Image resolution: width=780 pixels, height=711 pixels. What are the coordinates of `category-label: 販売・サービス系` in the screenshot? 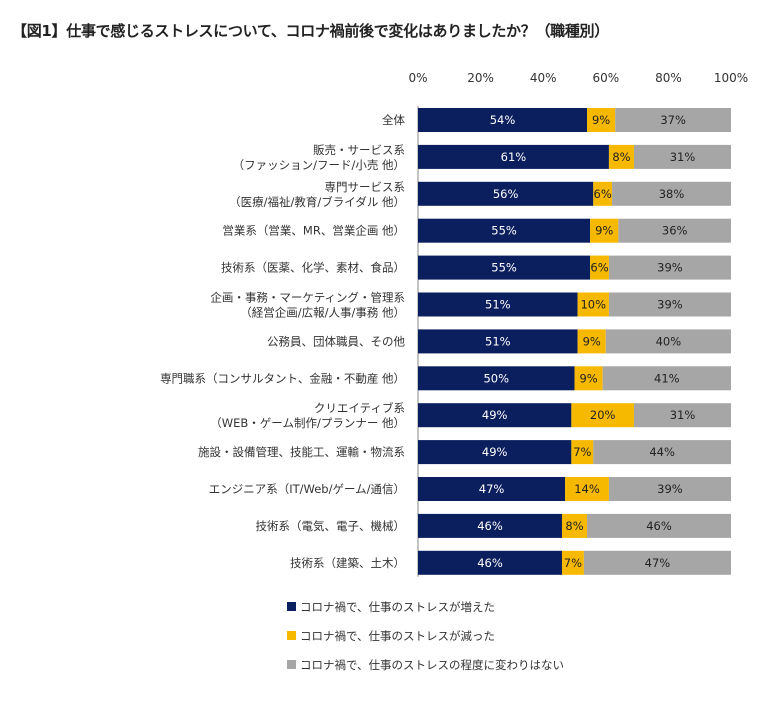 It's located at (359, 150).